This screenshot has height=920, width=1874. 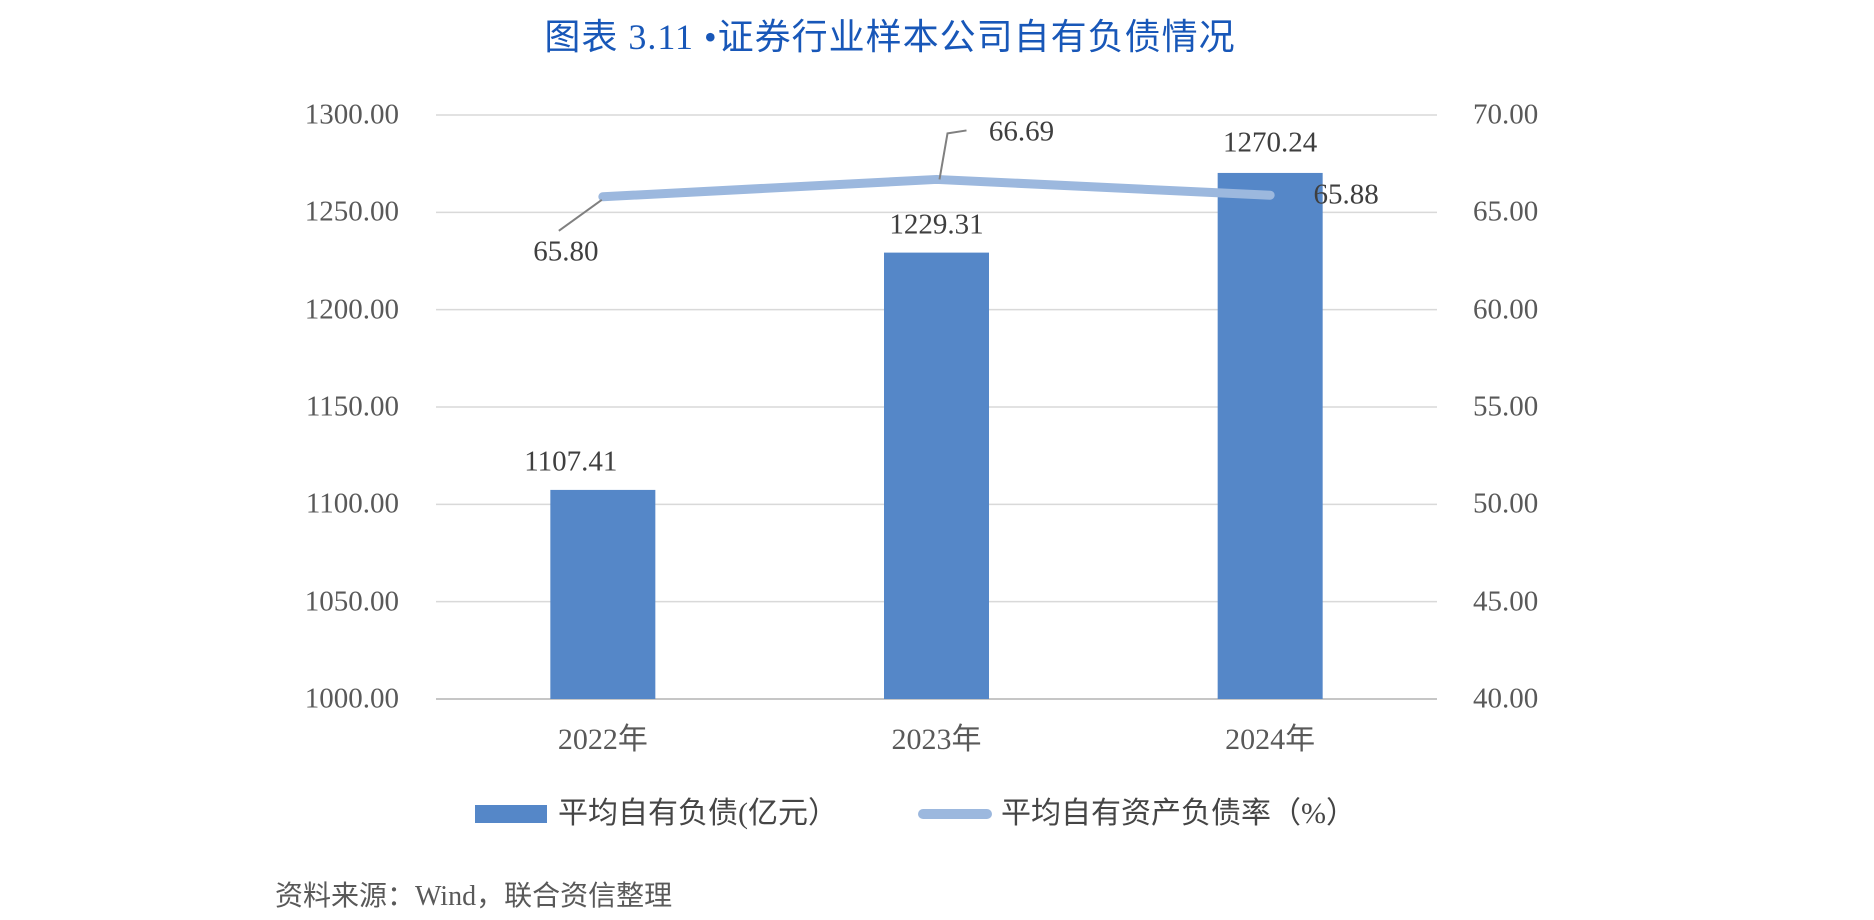 What do you see at coordinates (1506, 406) in the screenshot?
I see `right-axis-tick: 55.00` at bounding box center [1506, 406].